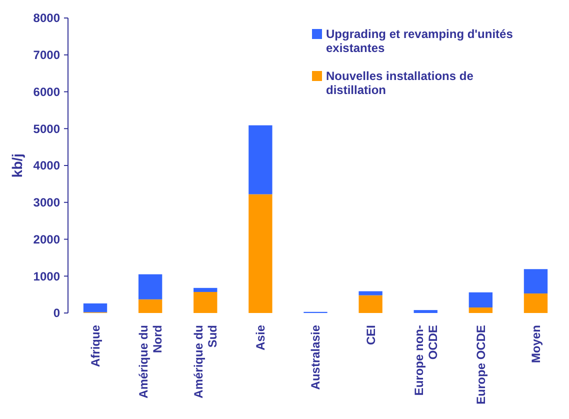  I want to click on x-tick-label: Australasie, so click(315, 357).